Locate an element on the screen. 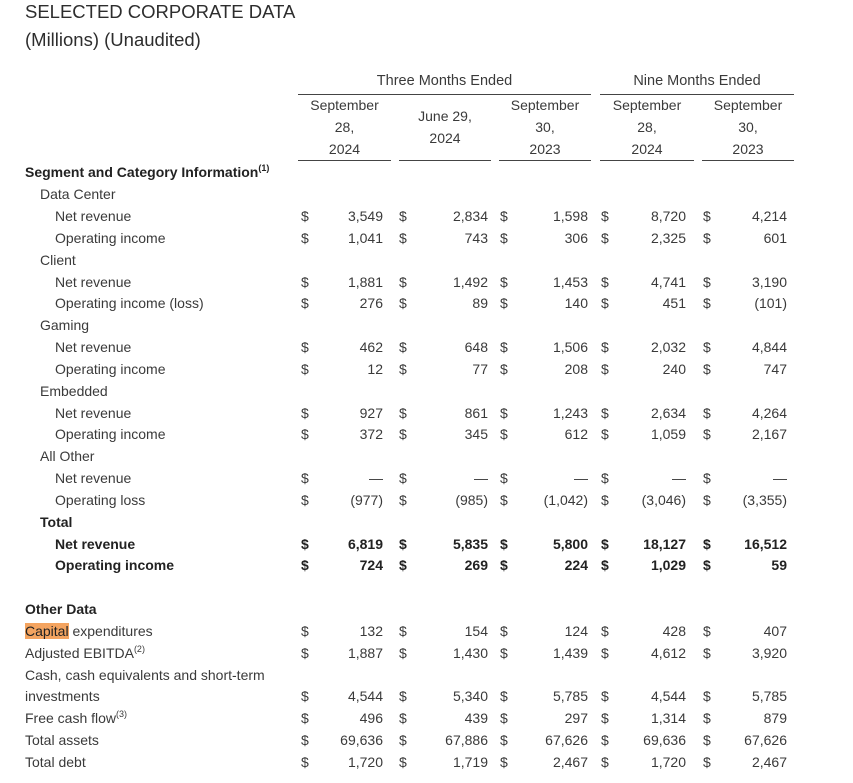 The height and width of the screenshot is (783, 853). table-row: Net revenue $462 $648 $1,506 $2,032 $4,844 is located at coordinates (426, 347).